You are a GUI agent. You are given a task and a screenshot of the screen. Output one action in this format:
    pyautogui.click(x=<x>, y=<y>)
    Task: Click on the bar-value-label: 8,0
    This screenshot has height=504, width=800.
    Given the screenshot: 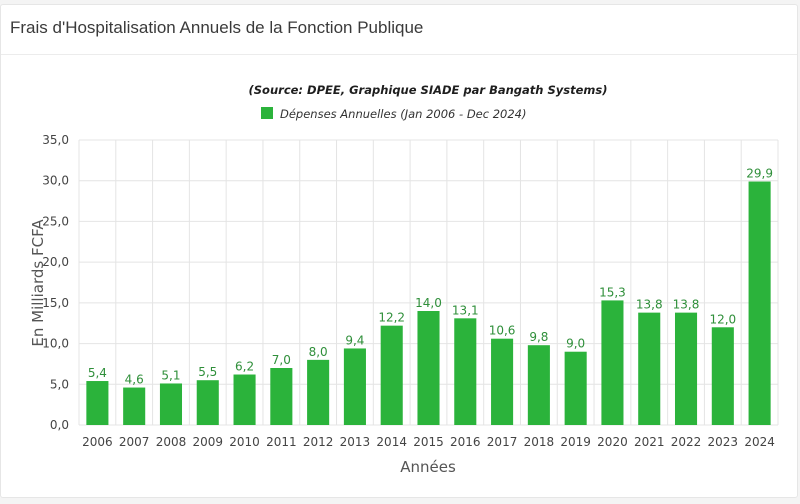 What is the action you would take?
    pyautogui.click(x=318, y=352)
    